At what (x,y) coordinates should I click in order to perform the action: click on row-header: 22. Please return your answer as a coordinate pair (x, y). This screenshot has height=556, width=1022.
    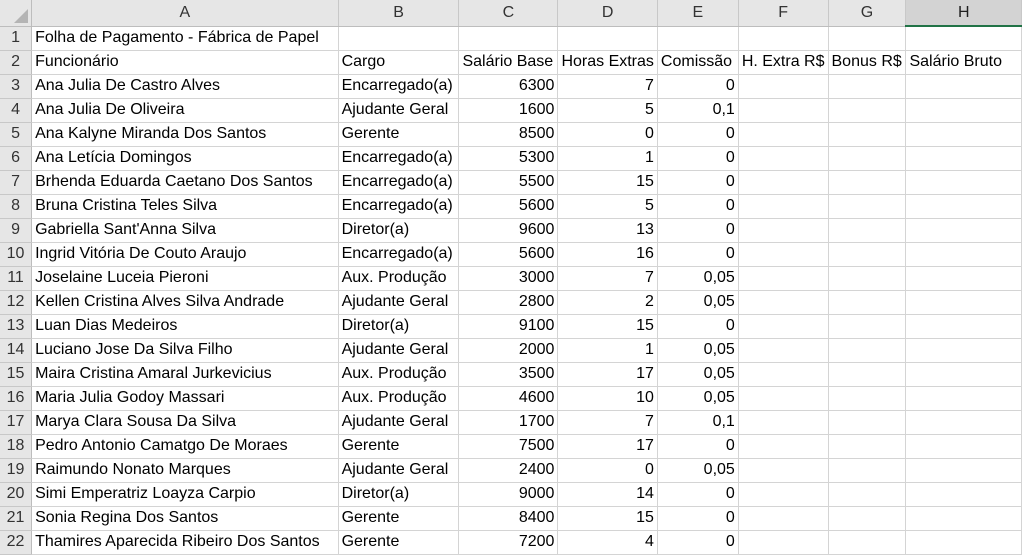
    Looking at the image, I should click on (16, 542).